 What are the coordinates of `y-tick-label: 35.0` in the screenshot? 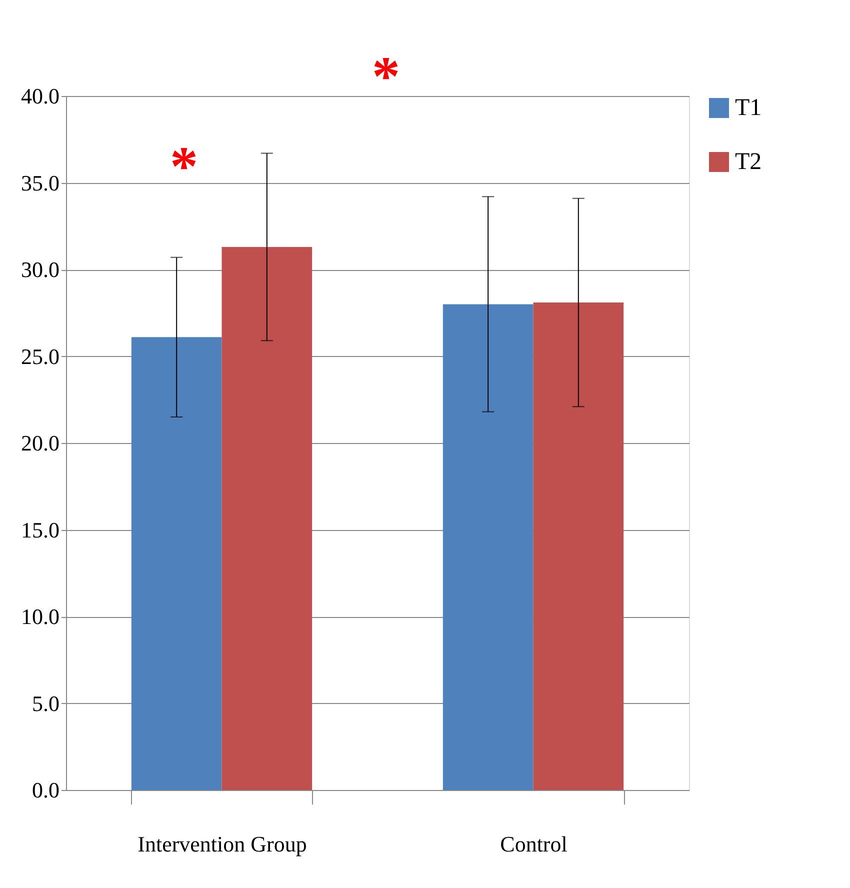 It's located at (40, 183).